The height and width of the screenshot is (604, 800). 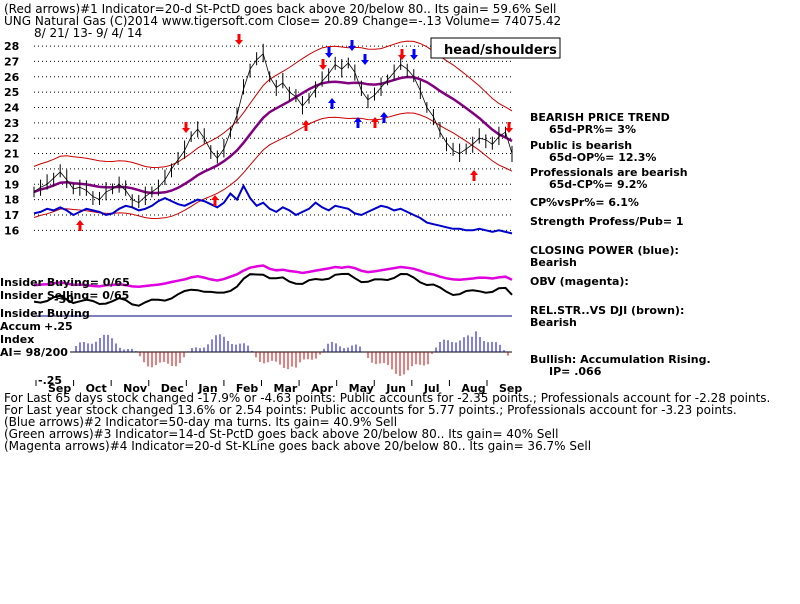 What do you see at coordinates (58, 326) in the screenshot?
I see `plus25-label: +.25` at bounding box center [58, 326].